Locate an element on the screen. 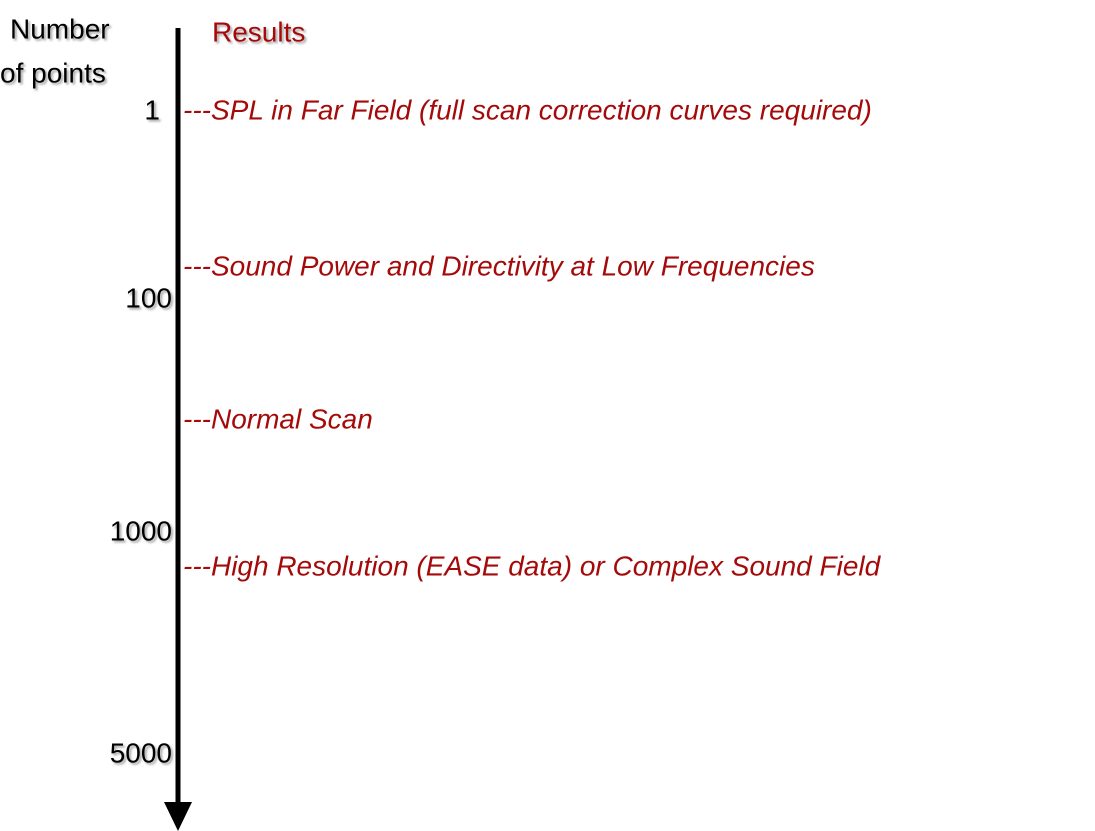 This screenshot has width=1095, height=831. result-item: ---Normal Scan is located at coordinates (278, 418).